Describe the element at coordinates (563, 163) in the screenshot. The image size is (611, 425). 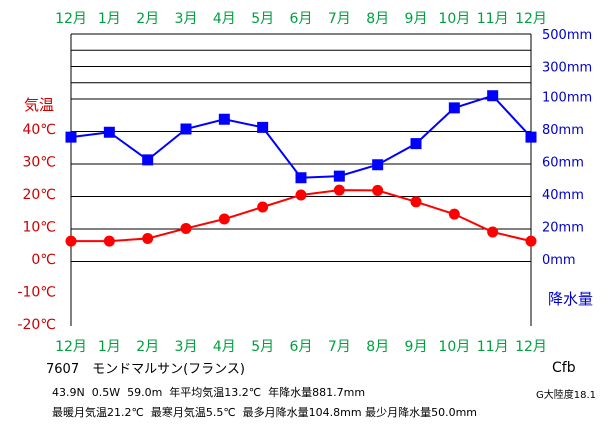
I see `precipitation-tick-label: 60mm` at that location.